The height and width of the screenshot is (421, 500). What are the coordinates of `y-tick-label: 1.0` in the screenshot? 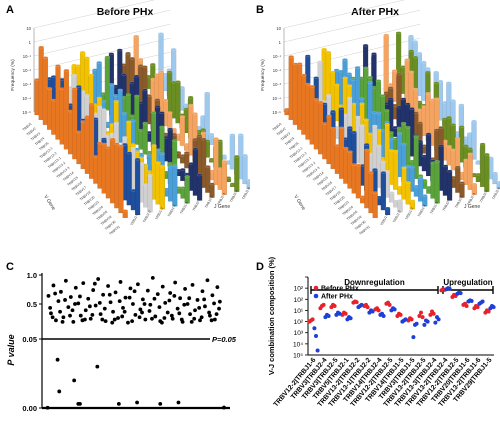 It's located at (32, 275).